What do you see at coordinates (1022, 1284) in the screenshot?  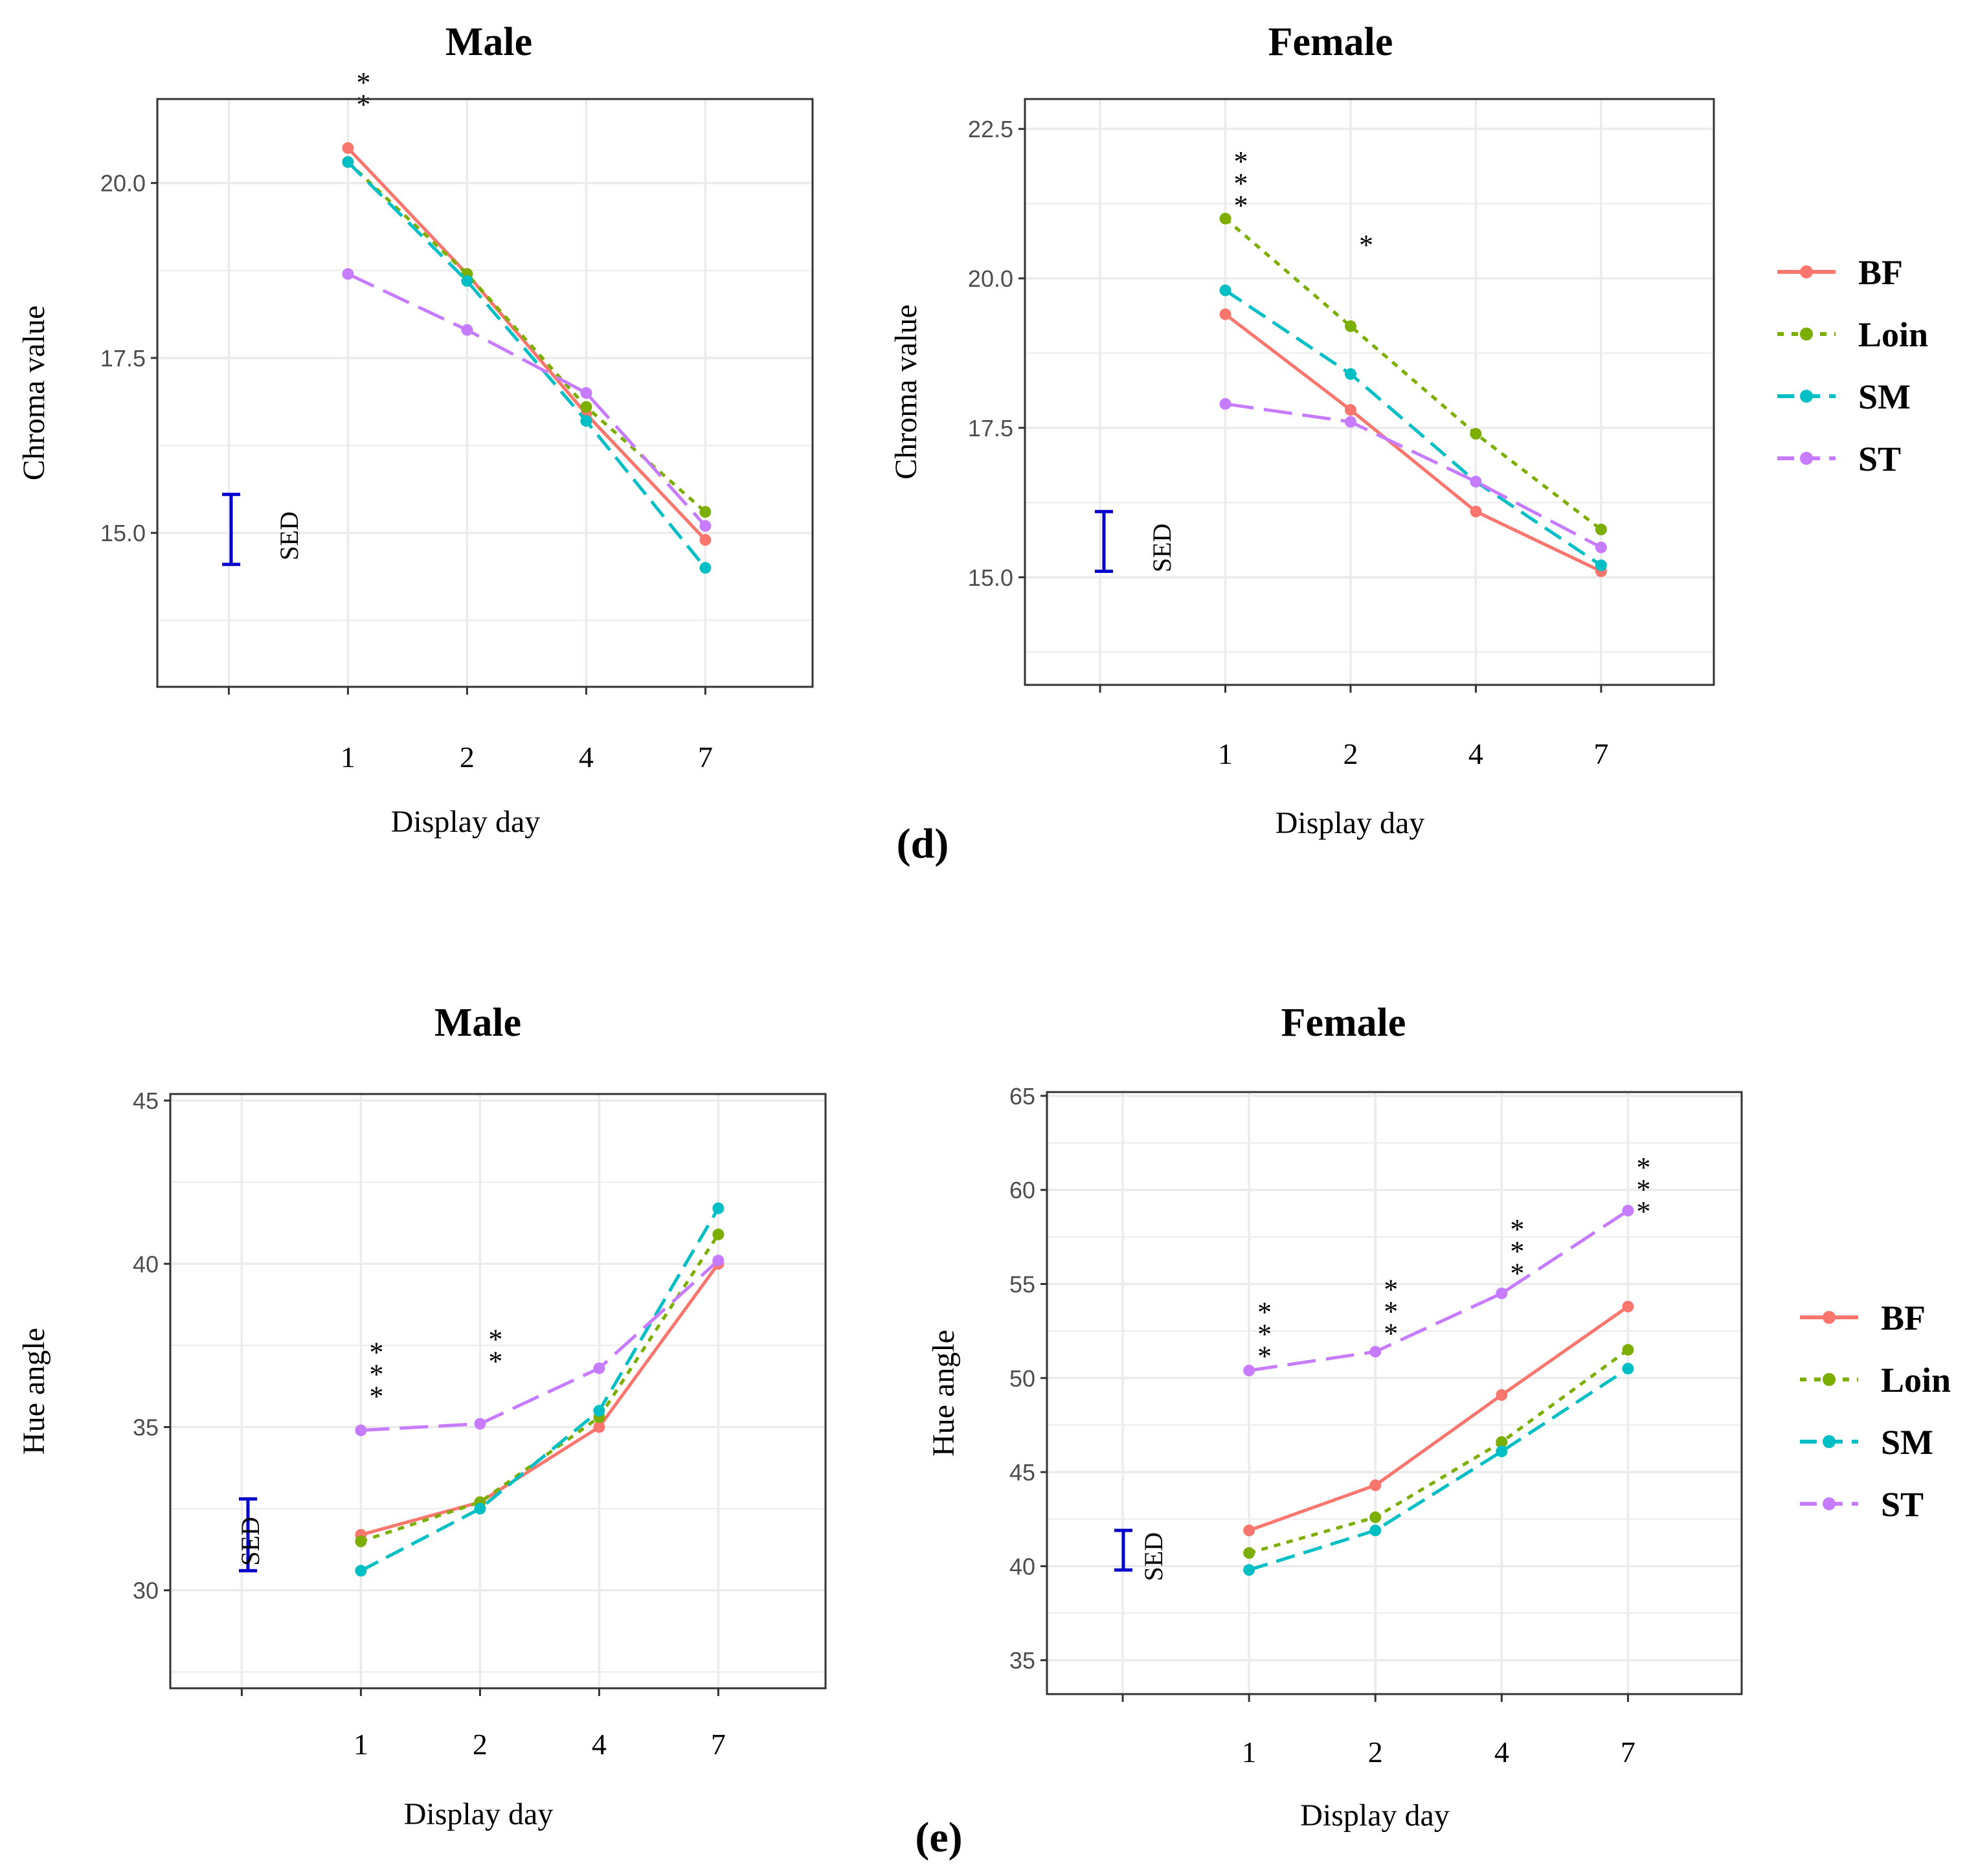 I see `y-tick-label: 55` at bounding box center [1022, 1284].